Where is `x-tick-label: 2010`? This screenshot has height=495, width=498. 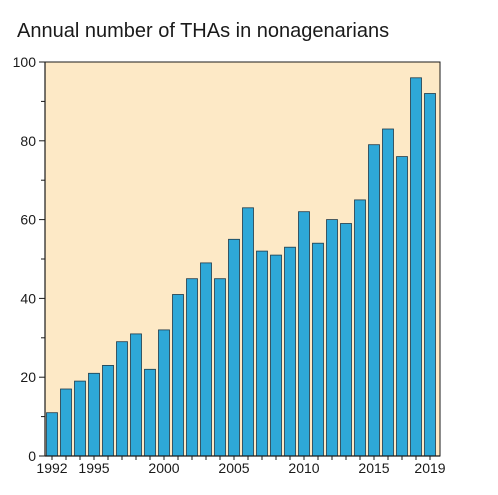
x-tick-label: 2010 is located at coordinates (303, 468).